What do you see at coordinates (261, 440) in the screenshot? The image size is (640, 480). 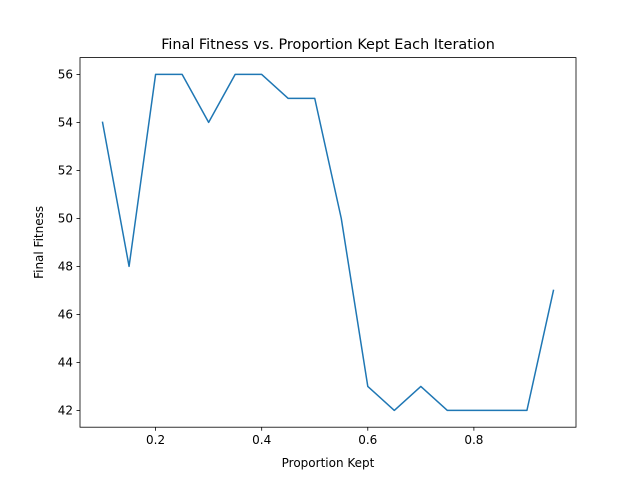 I see `x-tick-label: 0.4` at bounding box center [261, 440].